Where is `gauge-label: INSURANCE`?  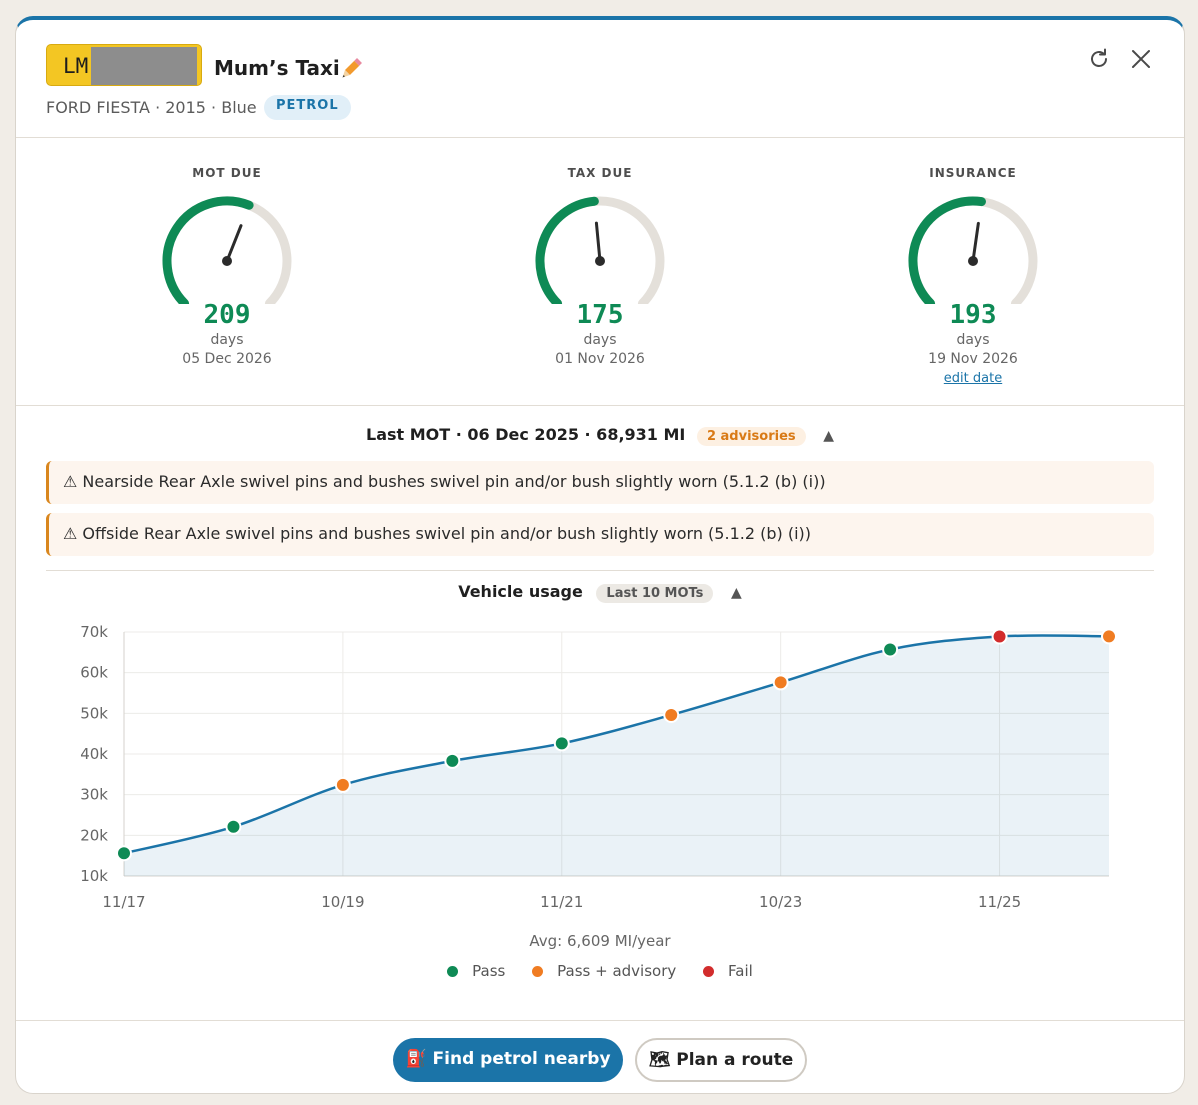 gauge-label: INSURANCE is located at coordinates (973, 173).